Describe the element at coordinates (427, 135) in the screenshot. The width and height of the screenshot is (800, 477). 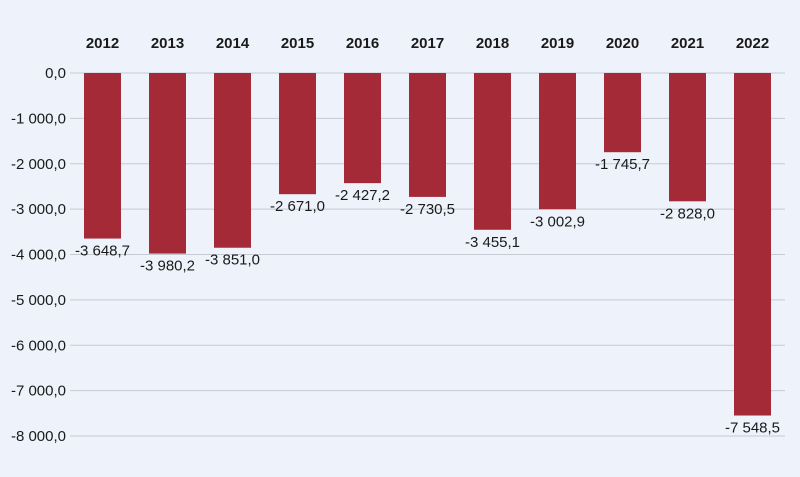
I see `bar-2017` at that location.